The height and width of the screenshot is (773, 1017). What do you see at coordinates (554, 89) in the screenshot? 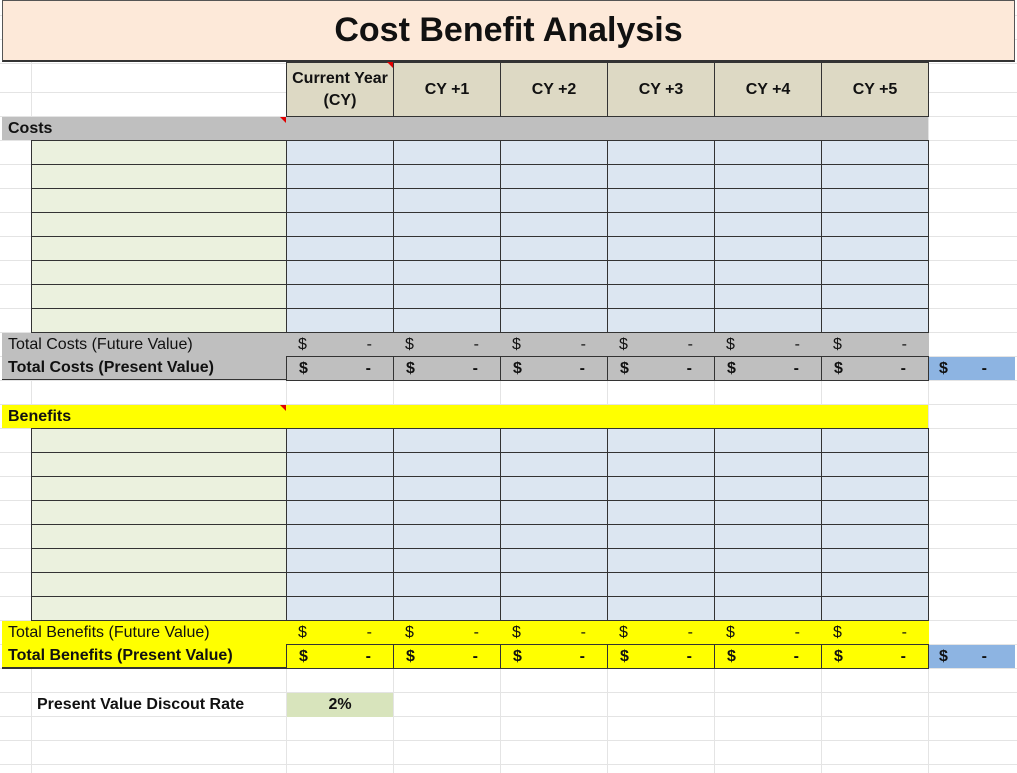
I see `column-header-2: CY +2` at bounding box center [554, 89].